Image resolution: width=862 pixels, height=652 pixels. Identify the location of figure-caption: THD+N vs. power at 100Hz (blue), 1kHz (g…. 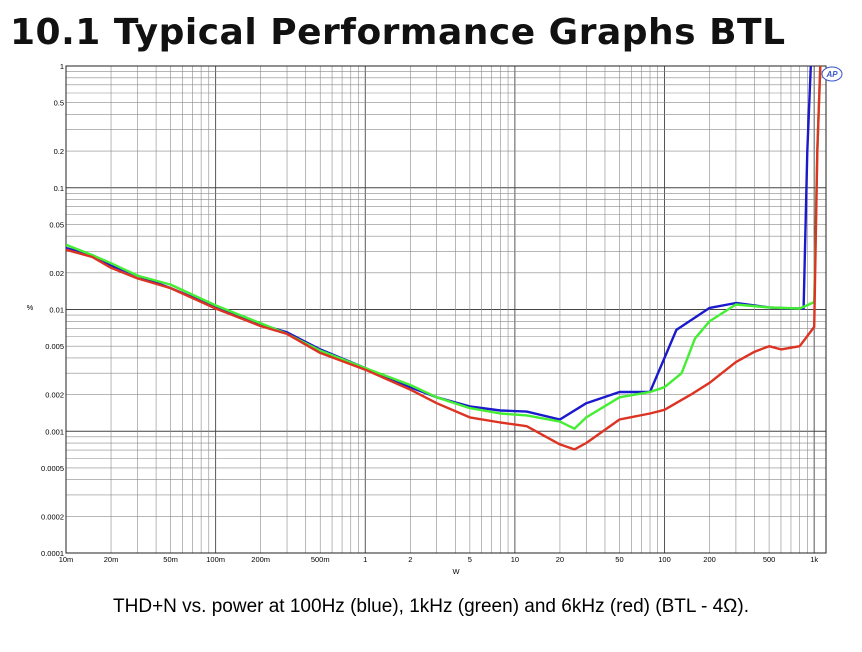
(431, 606).